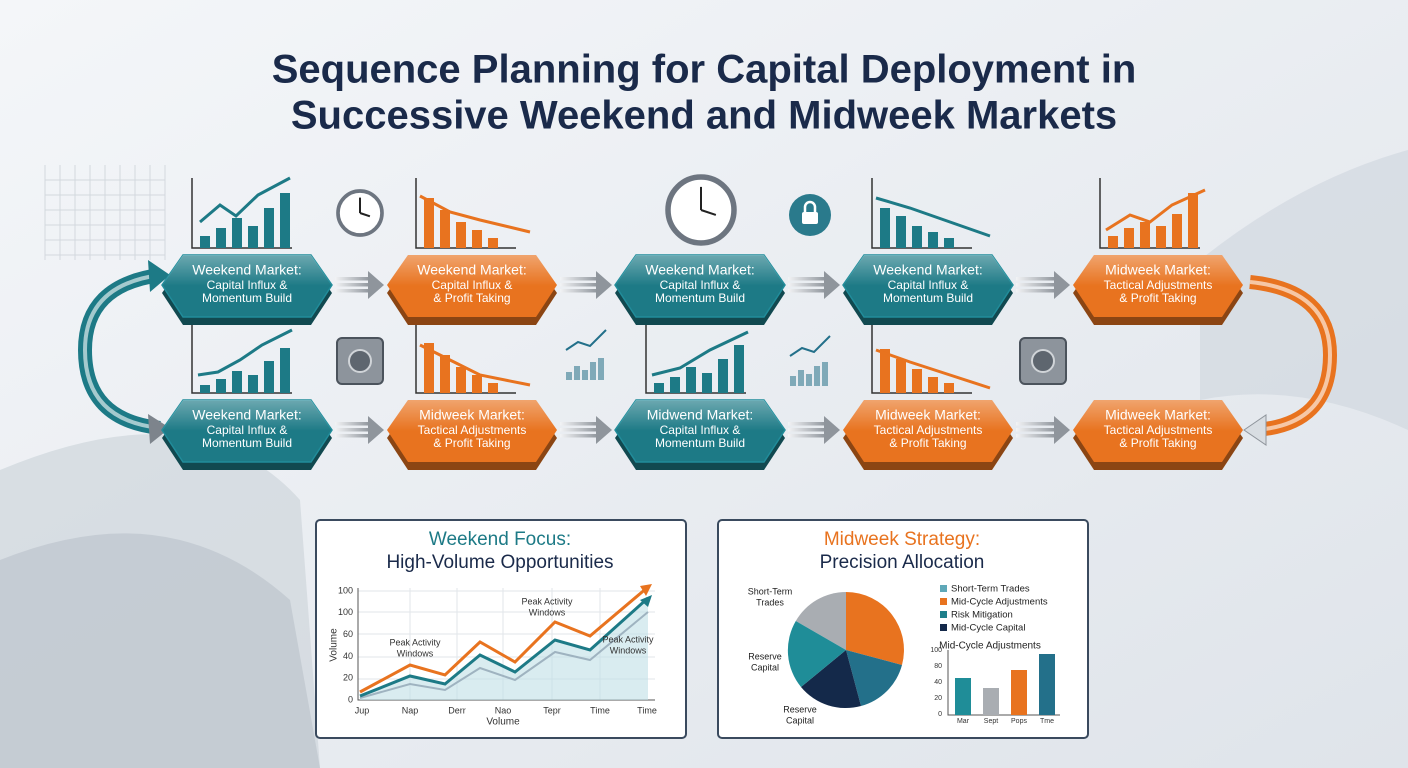 The width and height of the screenshot is (1408, 768). What do you see at coordinates (348, 678) in the screenshot?
I see `y-tick-label: 20` at bounding box center [348, 678].